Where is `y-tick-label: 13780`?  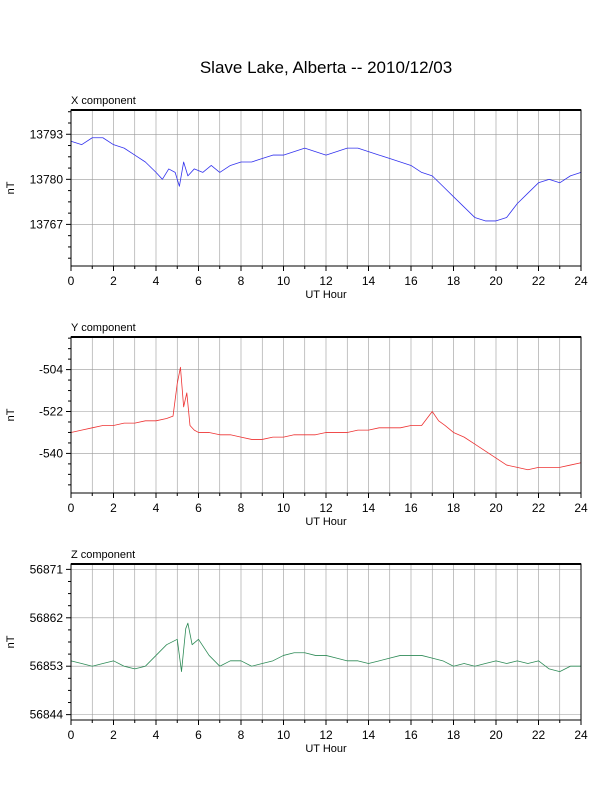
y-tick-label: 13780 is located at coordinates (47, 179).